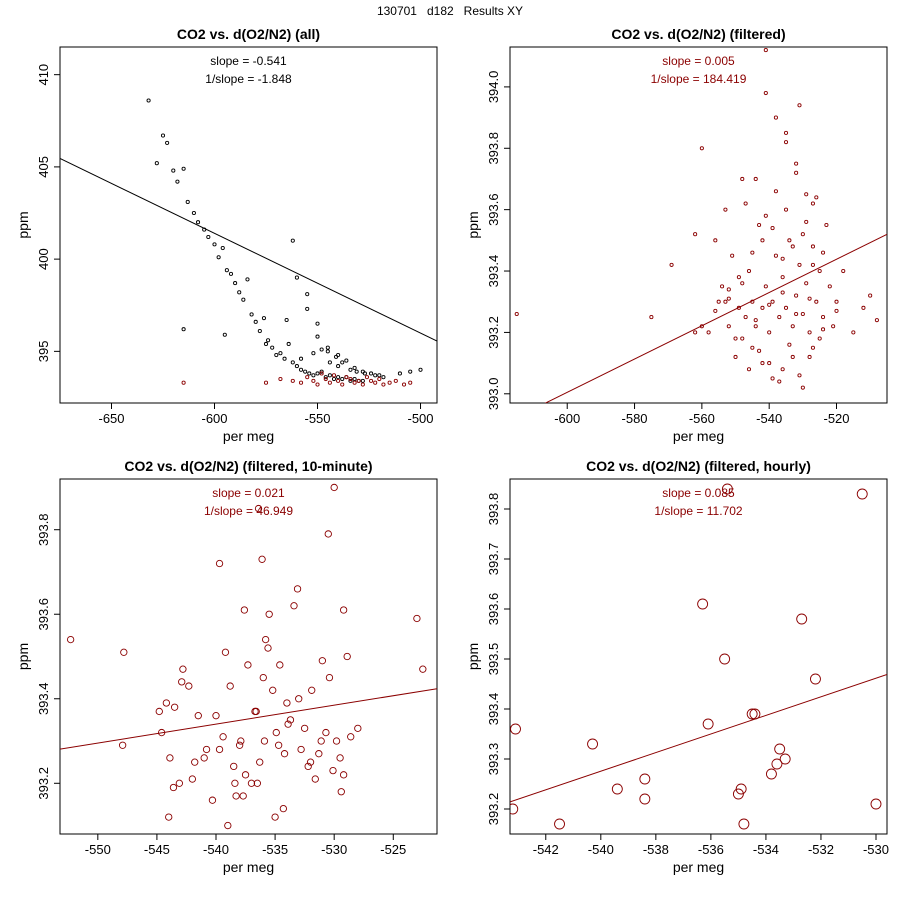 This screenshot has width=900, height=900. I want to click on slope-label: slope = 0.085, so click(698, 493).